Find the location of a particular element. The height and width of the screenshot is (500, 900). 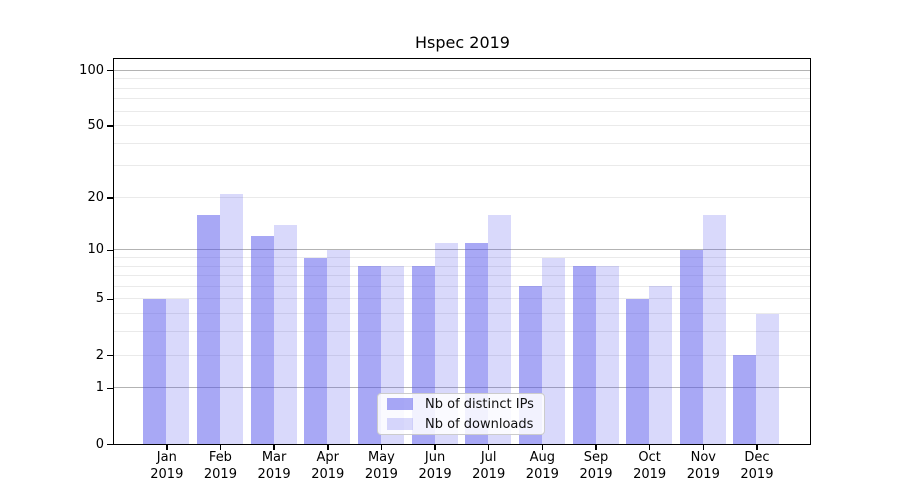

x-tick-label: Jun 2019 is located at coordinates (435, 466).